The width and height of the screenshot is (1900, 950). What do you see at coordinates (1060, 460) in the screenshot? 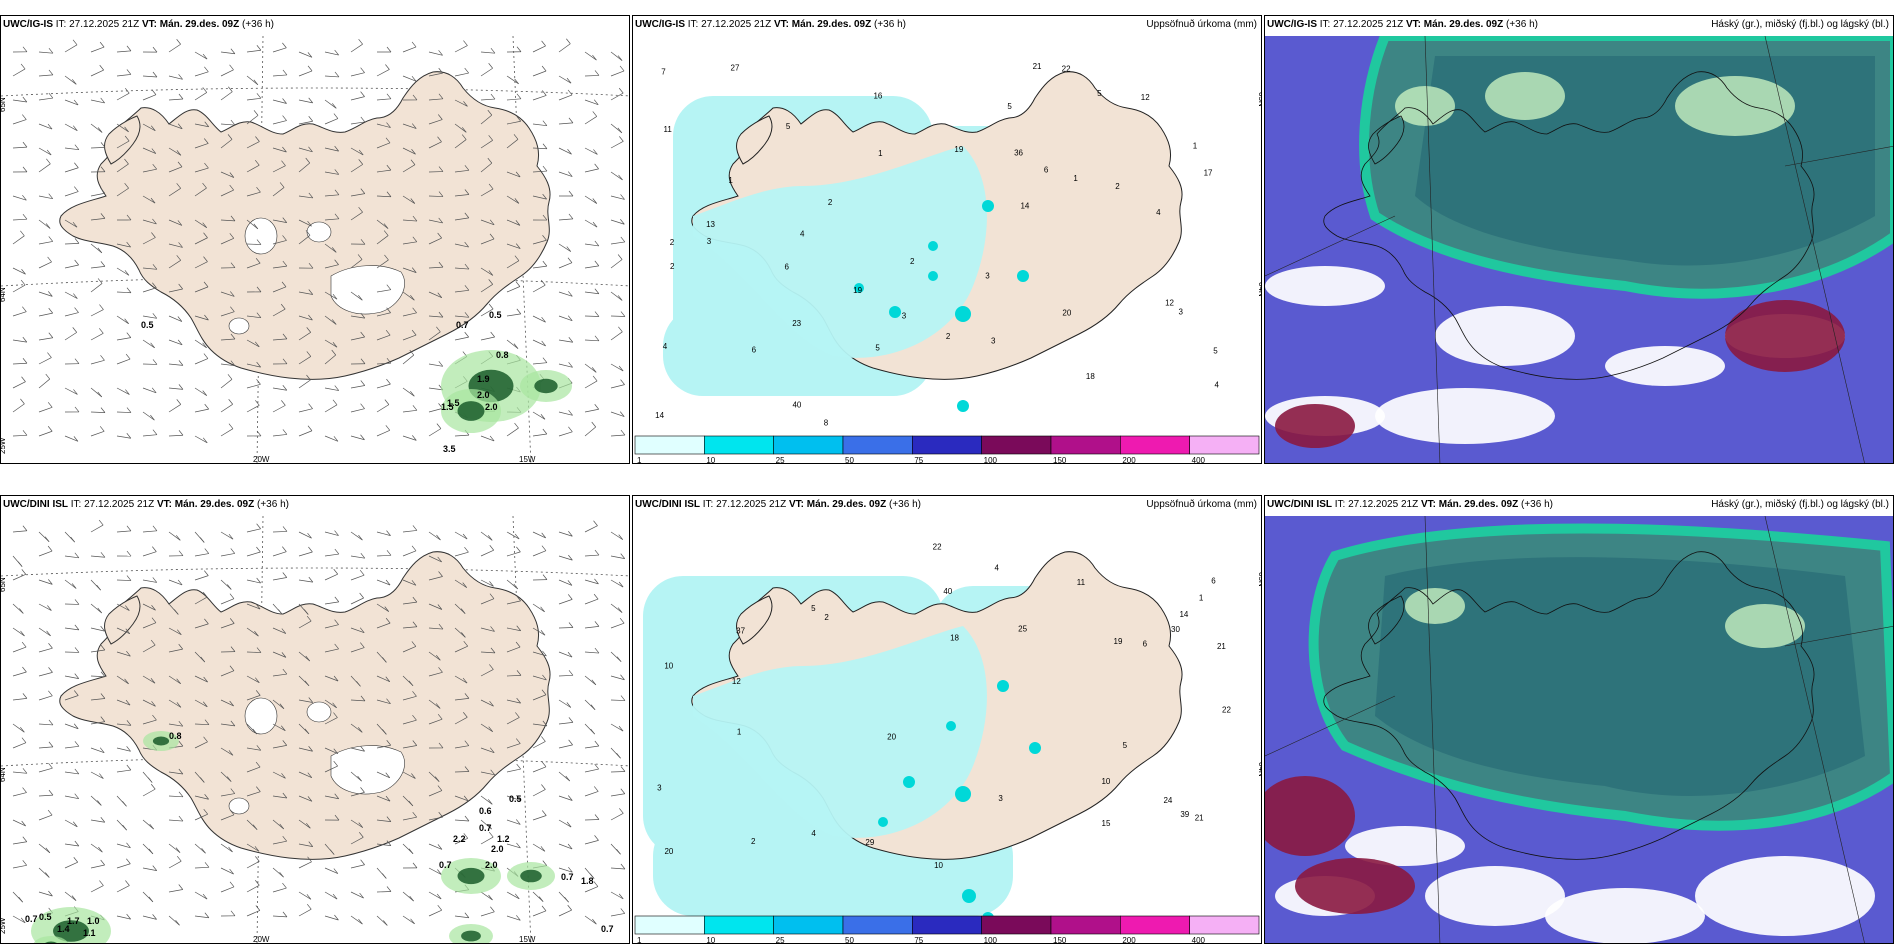
I see `legend-tick-label: 150` at bounding box center [1060, 460].